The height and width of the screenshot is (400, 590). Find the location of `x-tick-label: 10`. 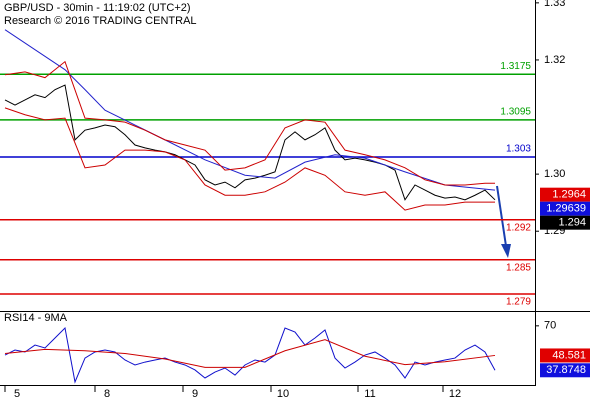

x-tick-label: 10 is located at coordinates (283, 394).